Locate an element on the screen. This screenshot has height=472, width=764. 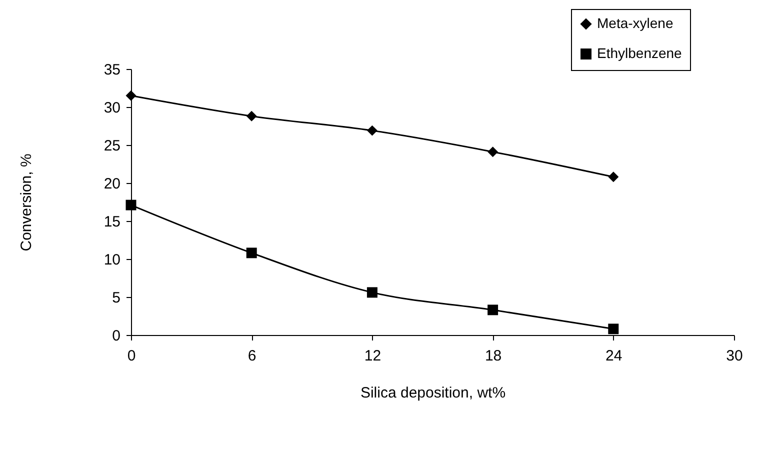
y-tick-label: 5 is located at coordinates (116, 298).